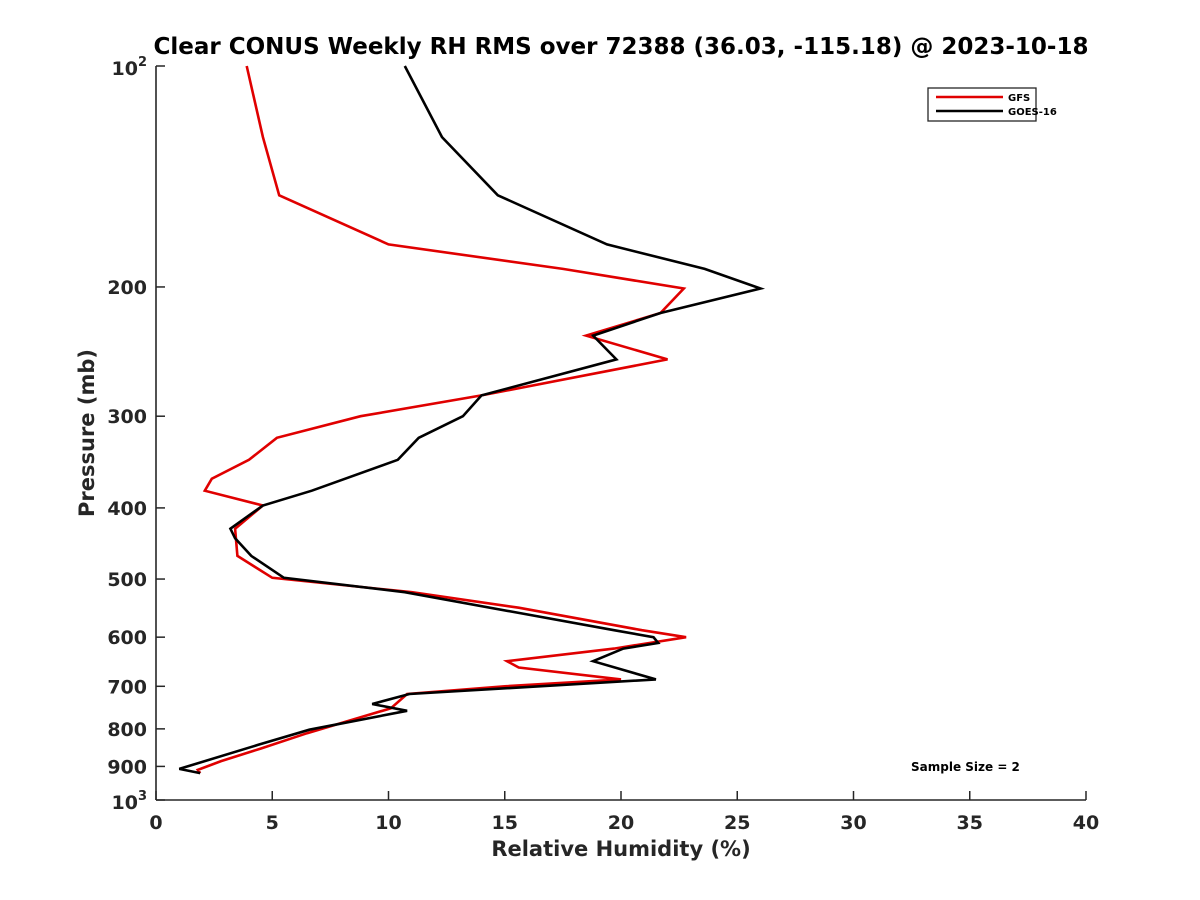 Image resolution: width=1200 pixels, height=900 pixels. Describe the element at coordinates (853, 823) in the screenshot. I see `x-tick-label: 30` at that location.